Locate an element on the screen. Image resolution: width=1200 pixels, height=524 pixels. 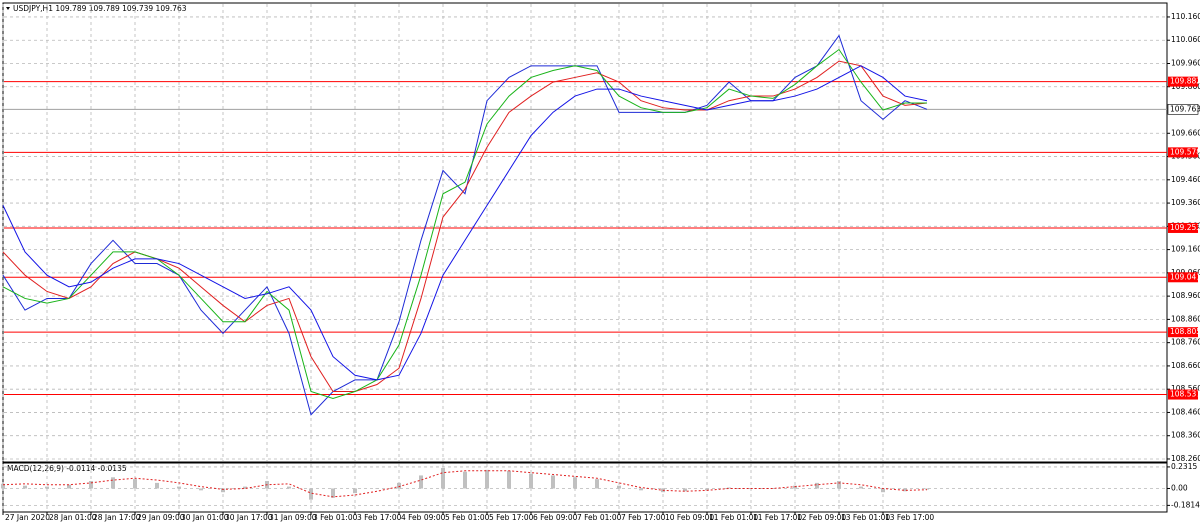
x-tick-label: 13 Feb 01:00 is located at coordinates (865, 517).